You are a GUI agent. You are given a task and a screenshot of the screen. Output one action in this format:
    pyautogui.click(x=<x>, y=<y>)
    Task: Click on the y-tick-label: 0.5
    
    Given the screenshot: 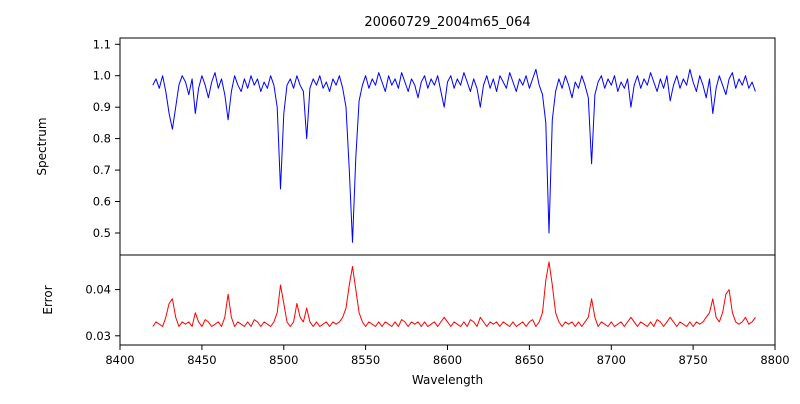 What is the action you would take?
    pyautogui.click(x=102, y=233)
    